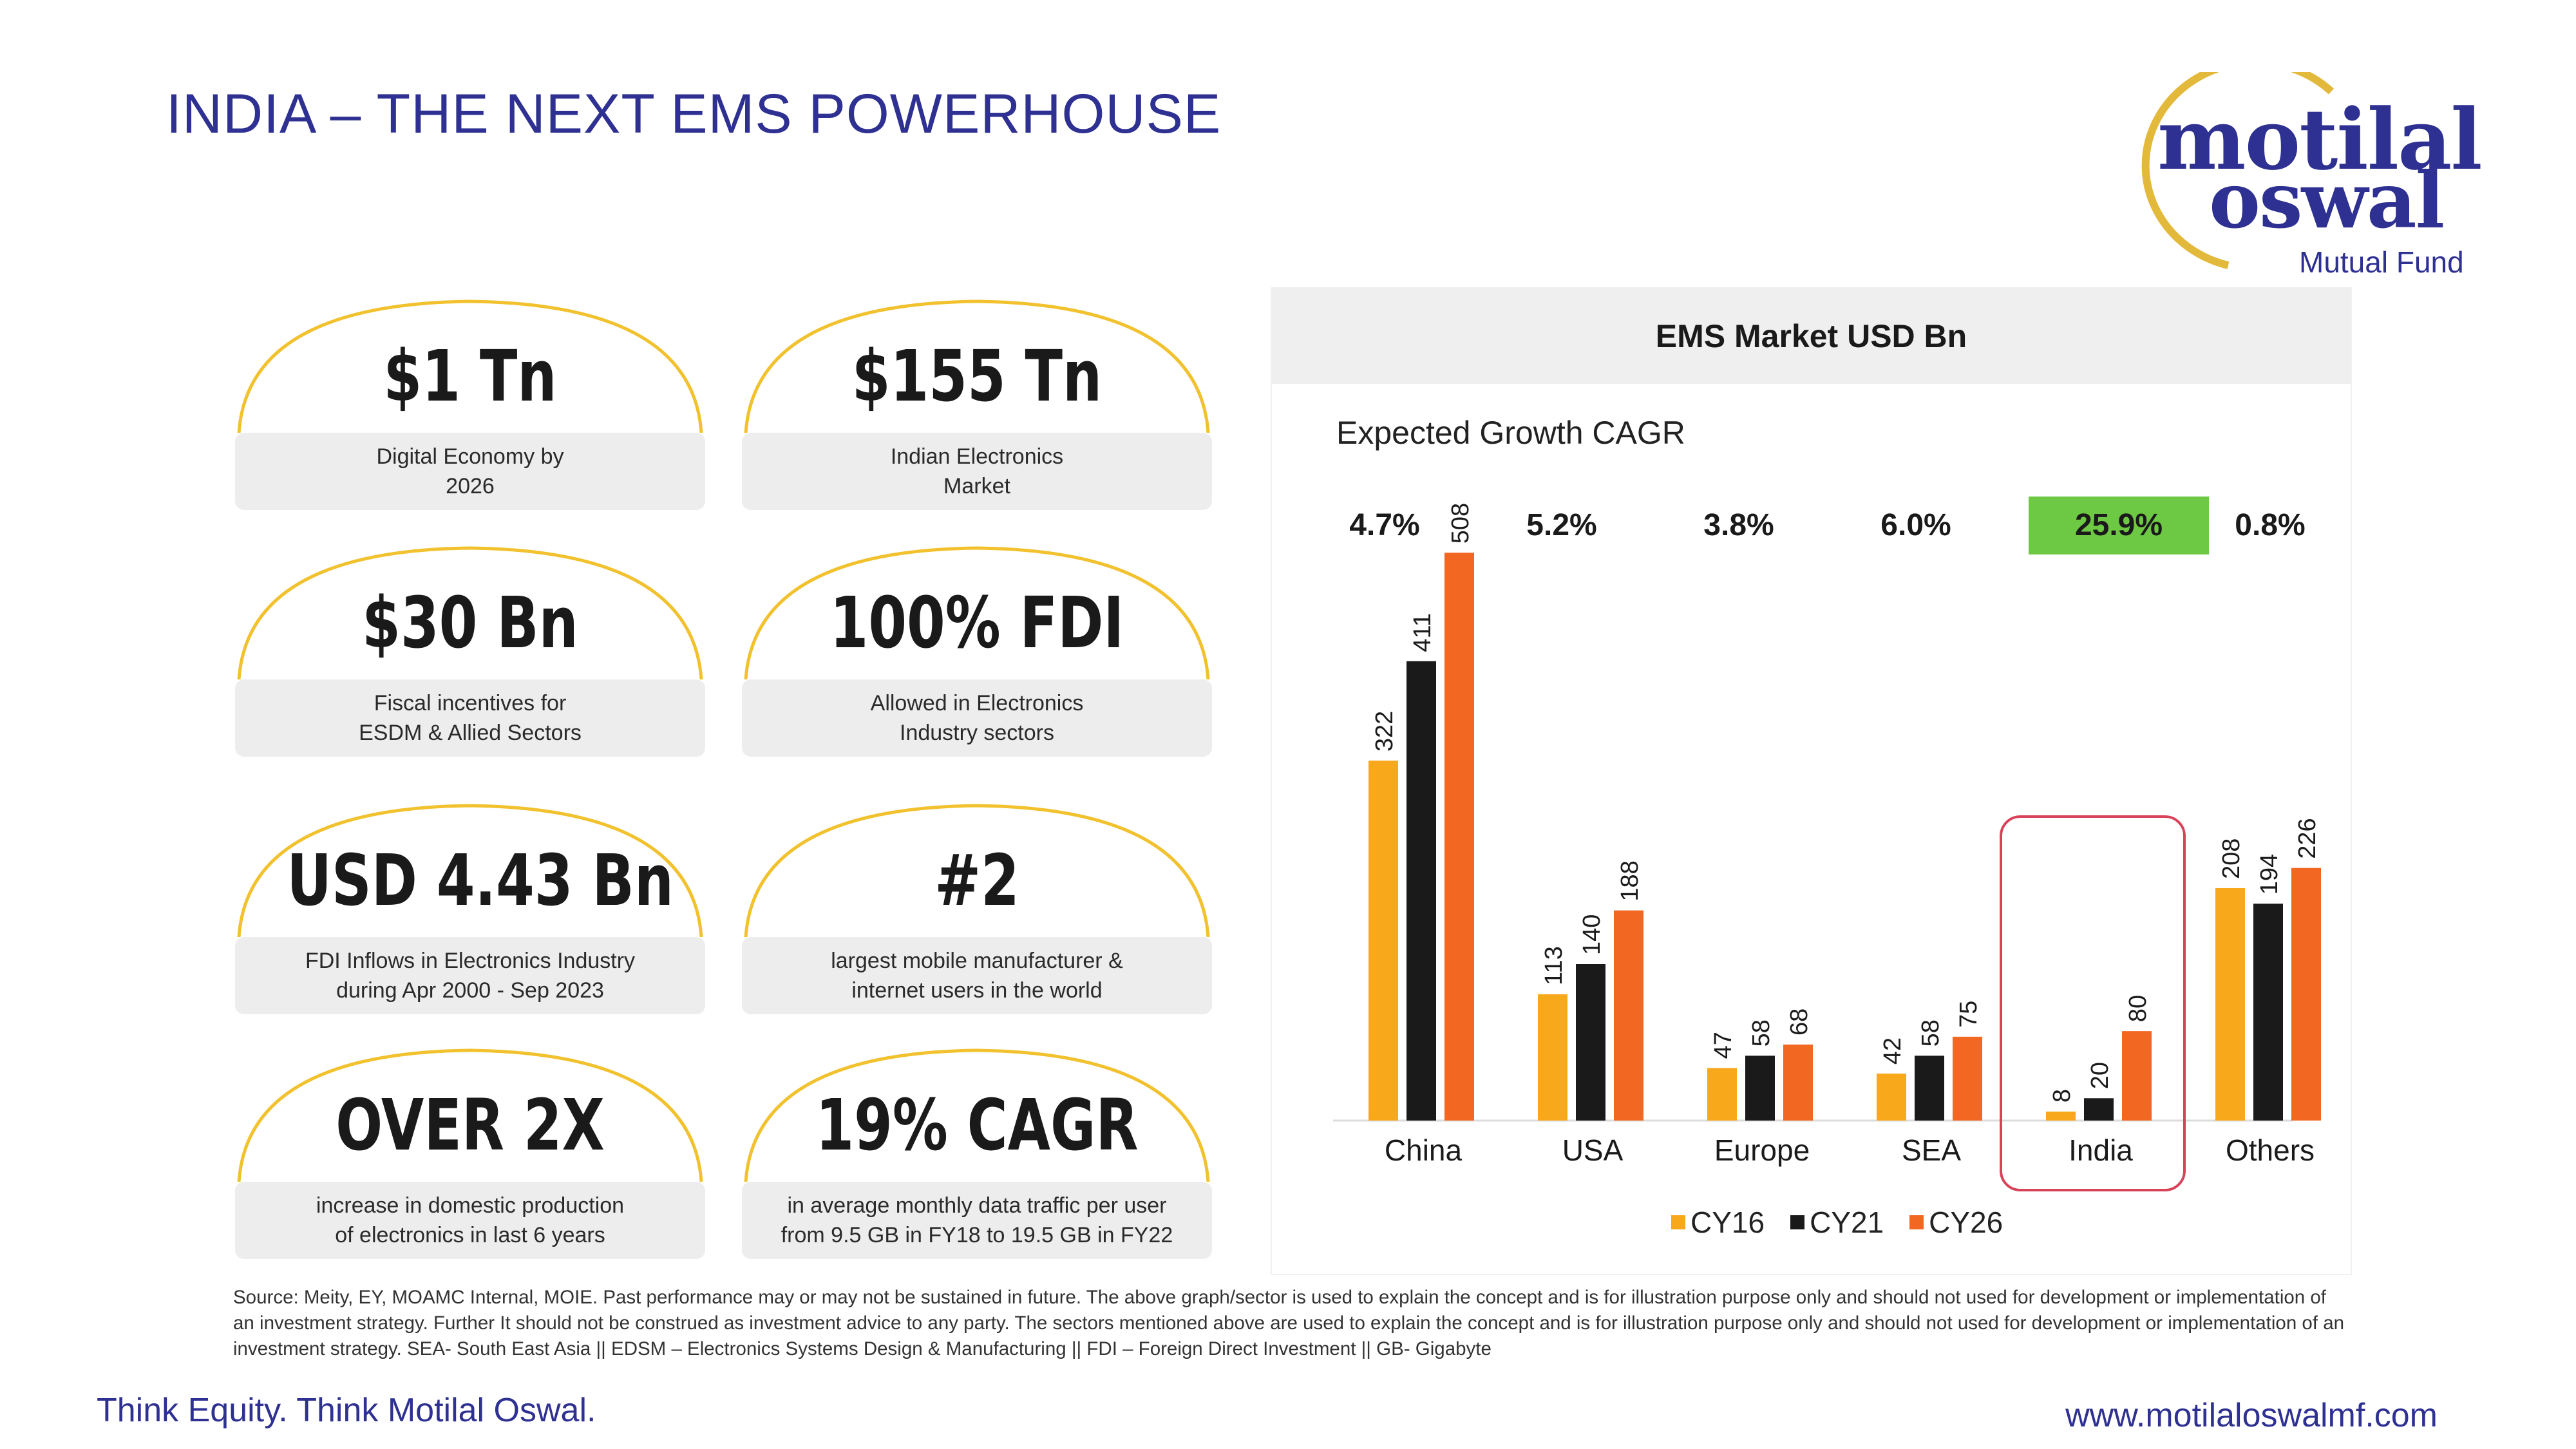 The image size is (2576, 1449). What do you see at coordinates (1727, 1222) in the screenshot?
I see `legend-label: CY16` at bounding box center [1727, 1222].